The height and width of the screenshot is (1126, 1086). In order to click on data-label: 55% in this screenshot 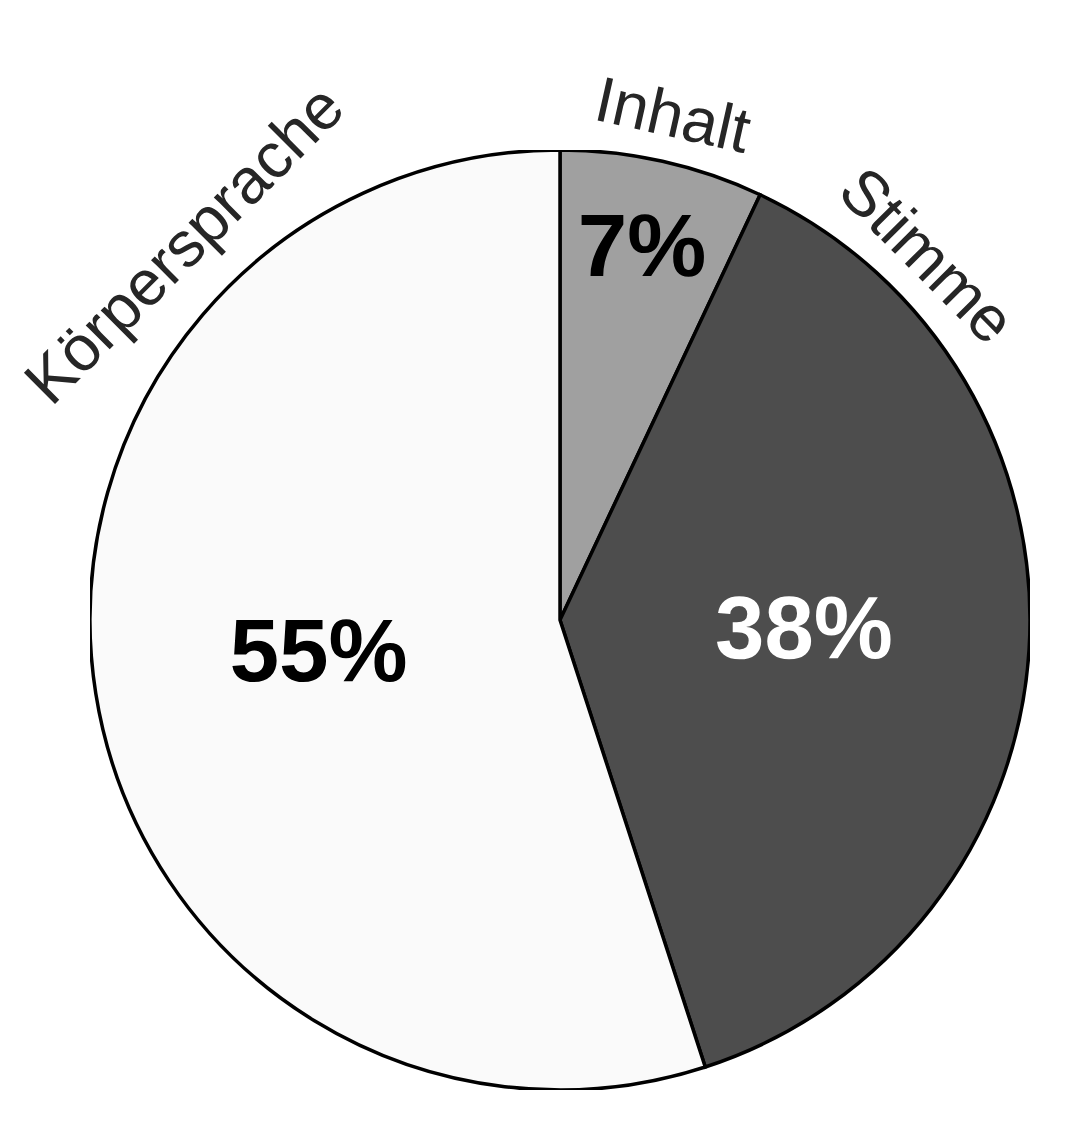, I will do `click(319, 651)`.